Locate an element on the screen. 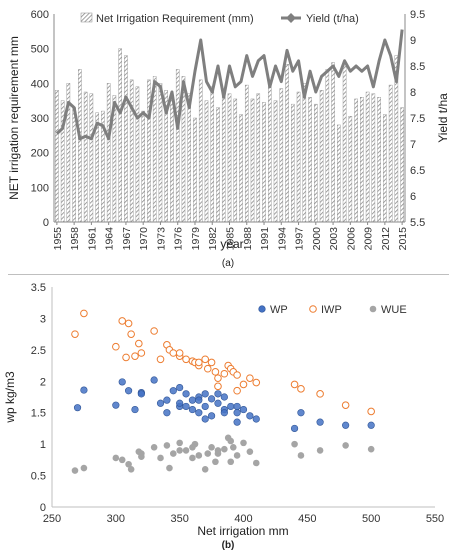 Image resolution: width=457 pixels, height=555 pixels. x-tick-label: 1964 is located at coordinates (110, 239).